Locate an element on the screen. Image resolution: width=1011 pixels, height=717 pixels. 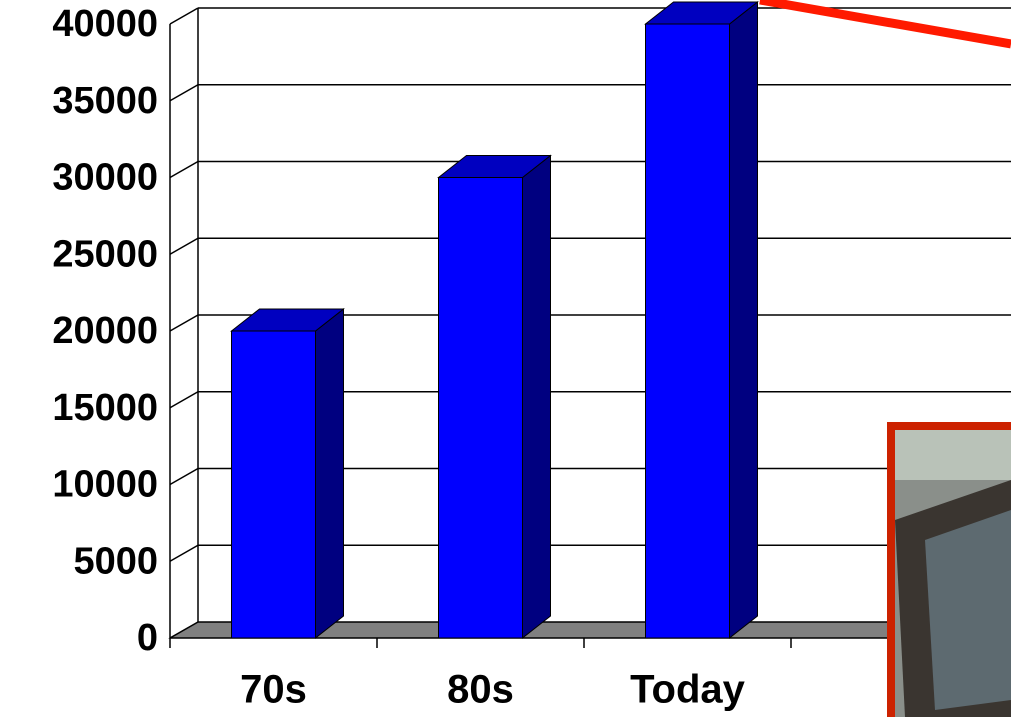
photo-sky is located at coordinates (953, 455).